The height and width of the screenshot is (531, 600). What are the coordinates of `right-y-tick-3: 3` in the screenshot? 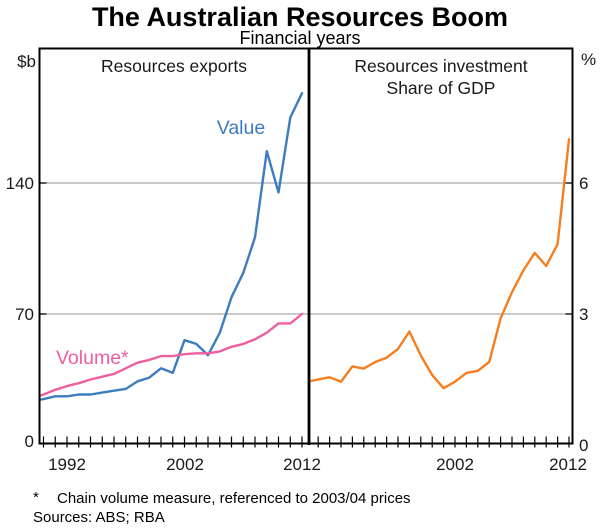 It's located at (584, 314).